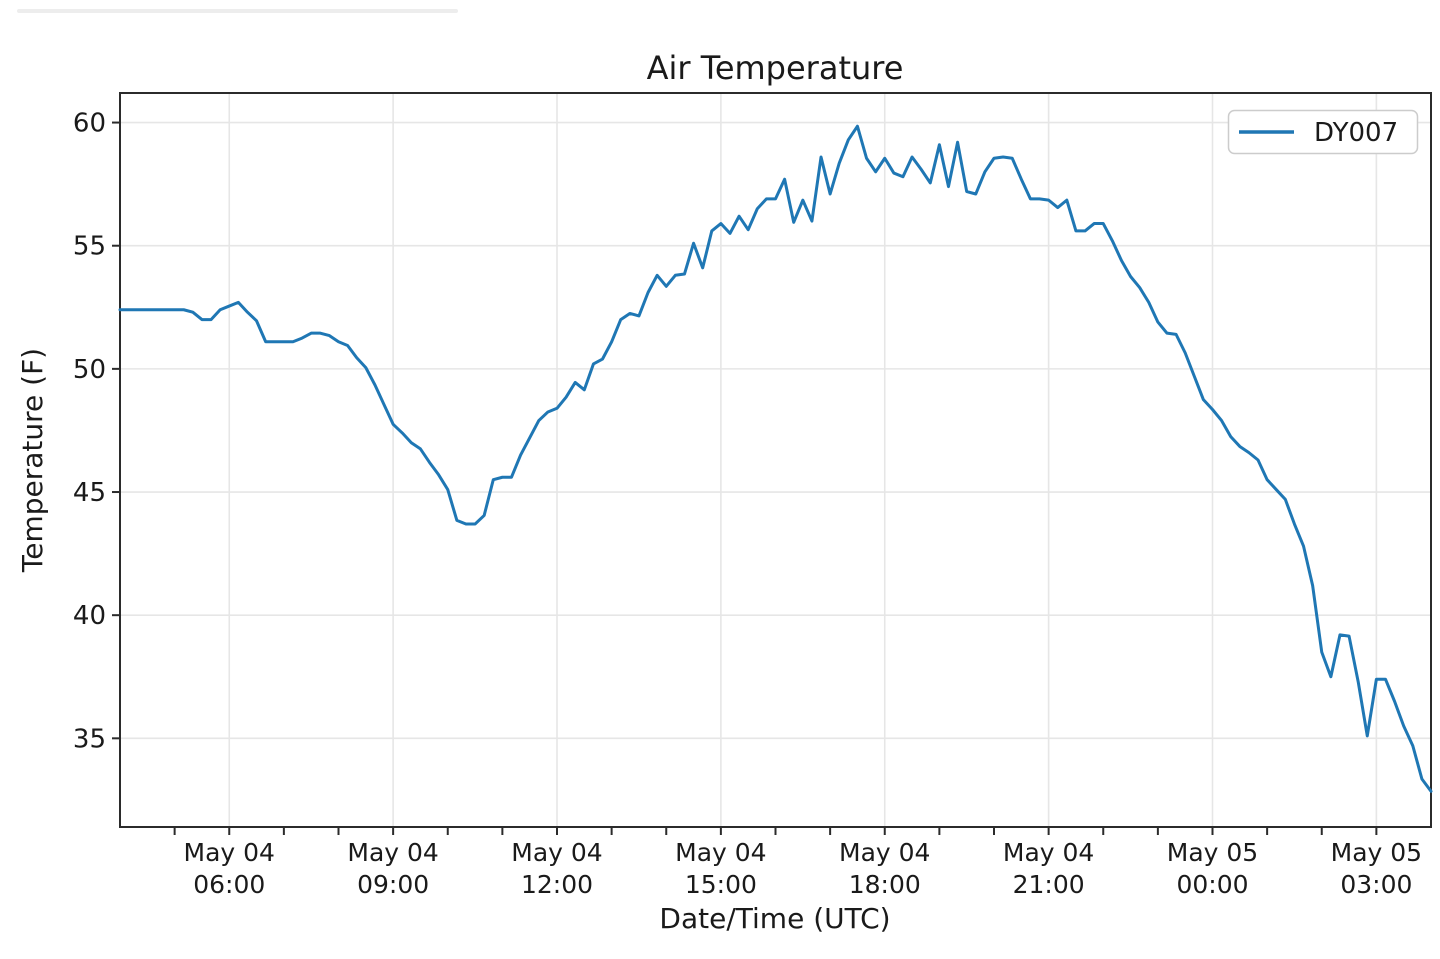  I want to click on x-tick-label-time: 12:00, so click(557, 884).